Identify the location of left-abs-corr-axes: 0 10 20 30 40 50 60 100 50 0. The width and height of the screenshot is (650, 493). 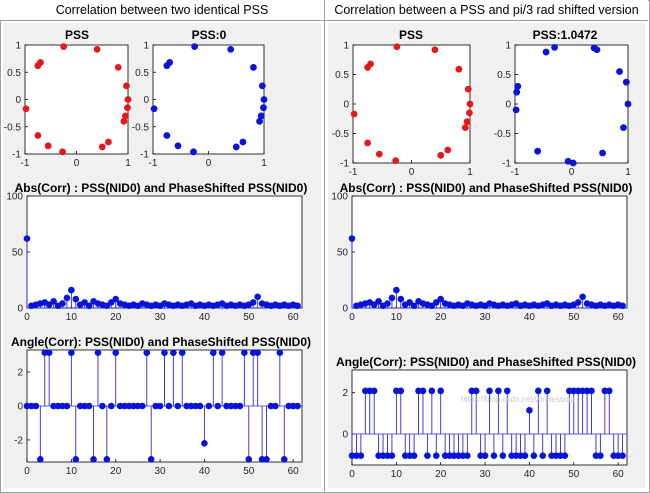
(154, 257).